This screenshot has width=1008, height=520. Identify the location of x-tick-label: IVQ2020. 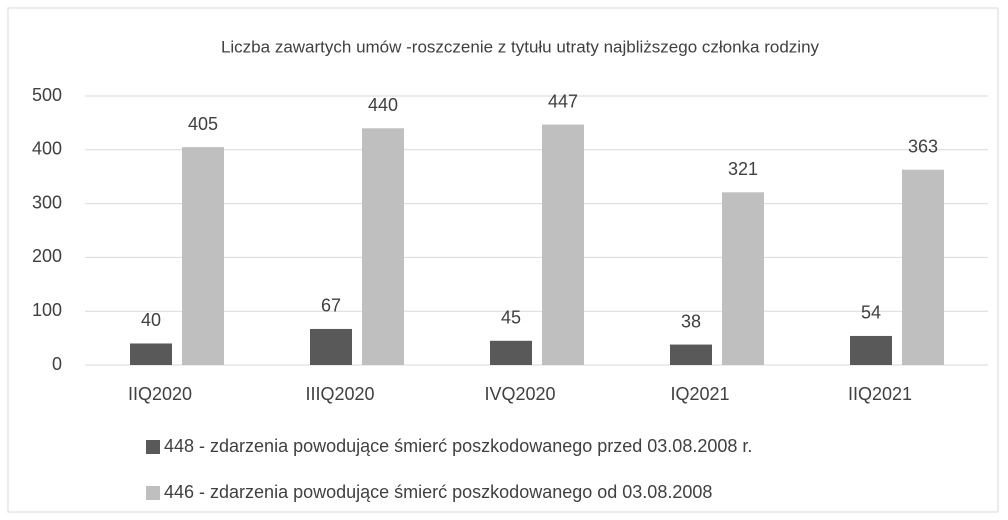
(519, 394).